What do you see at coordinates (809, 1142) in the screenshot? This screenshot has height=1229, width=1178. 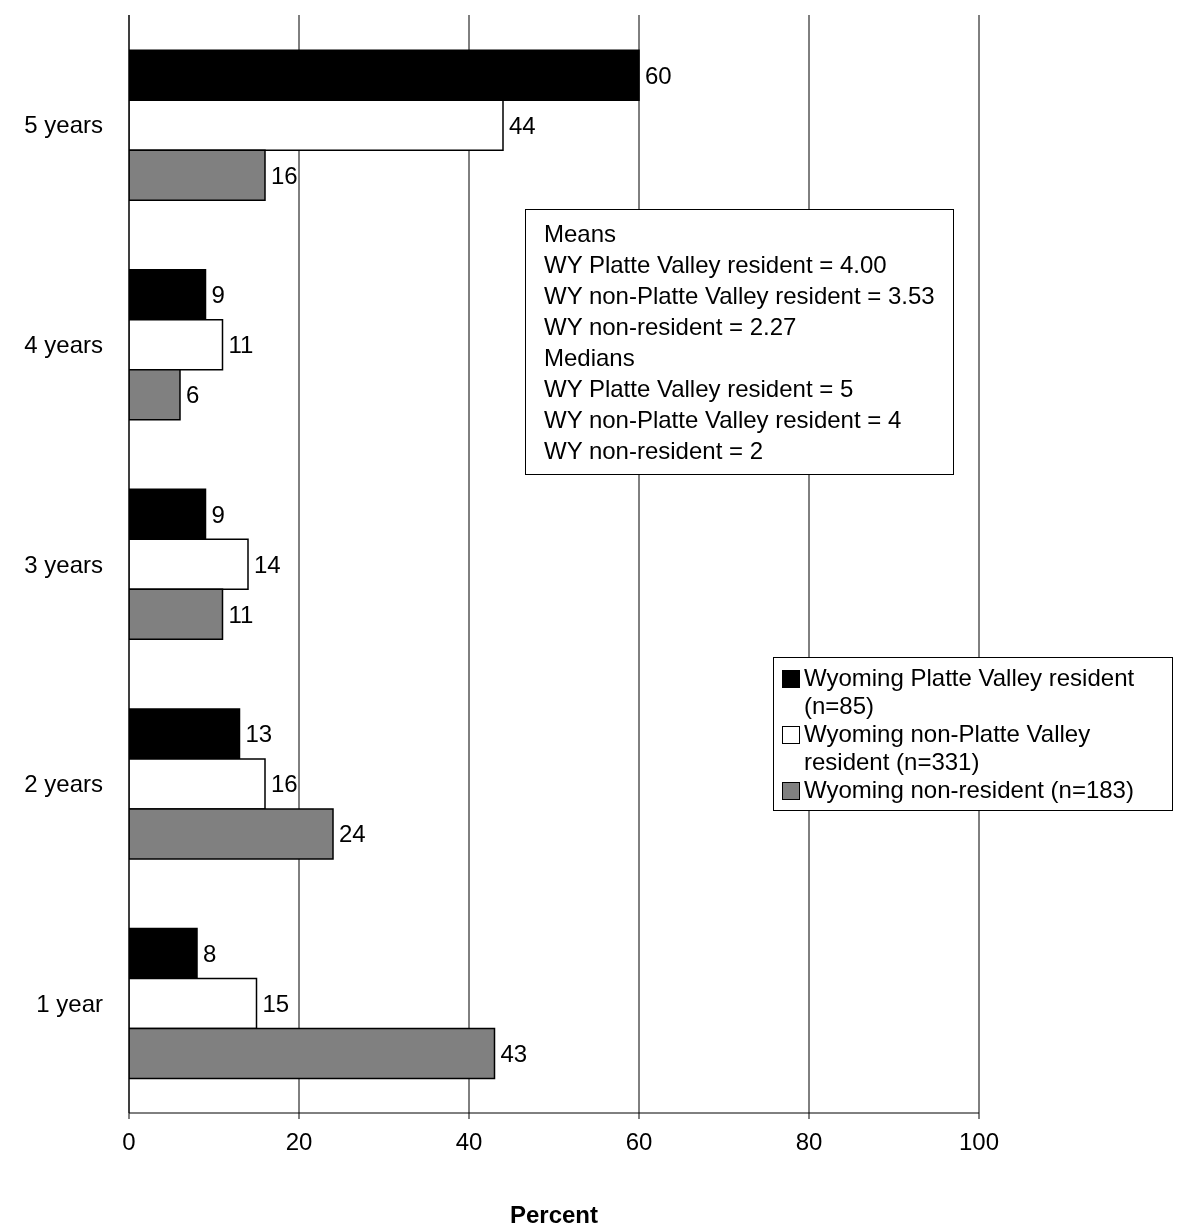 I see `x-tick-label: 80` at bounding box center [809, 1142].